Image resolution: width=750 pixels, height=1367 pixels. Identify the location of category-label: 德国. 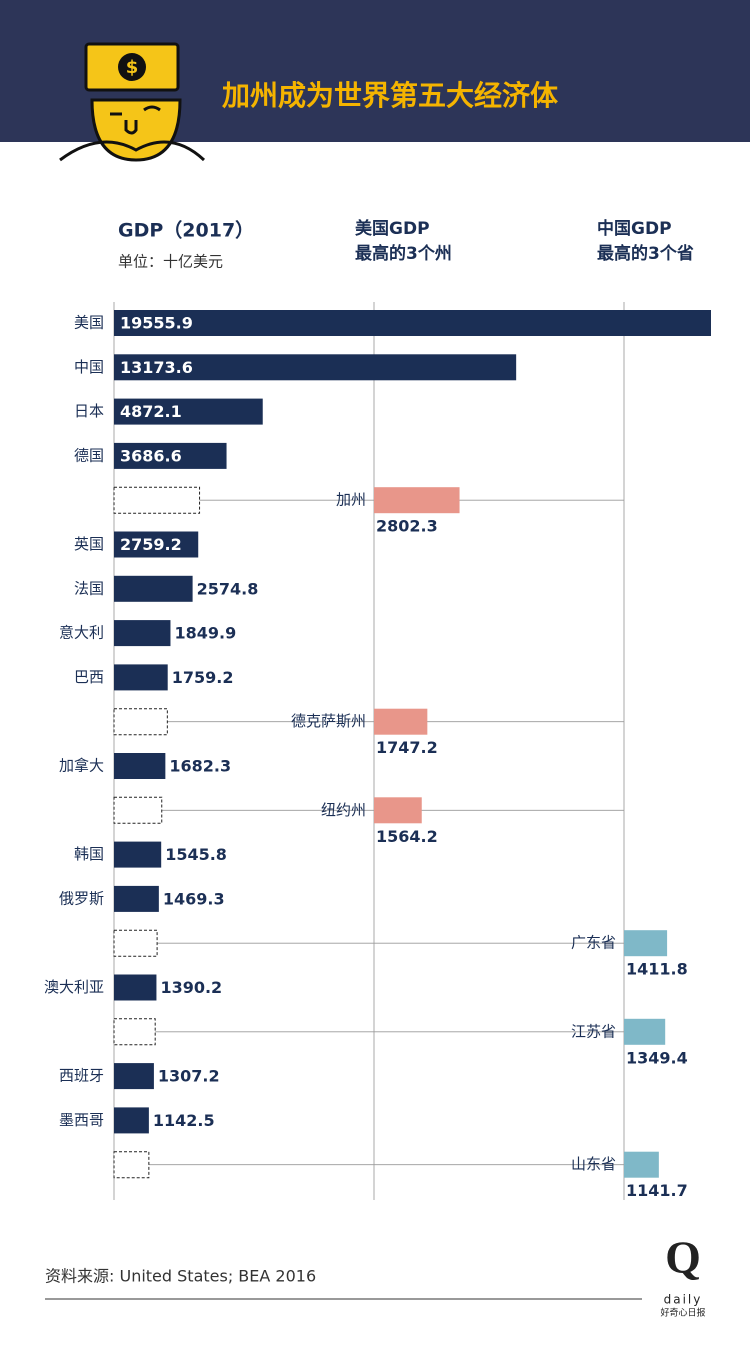
(89, 455).